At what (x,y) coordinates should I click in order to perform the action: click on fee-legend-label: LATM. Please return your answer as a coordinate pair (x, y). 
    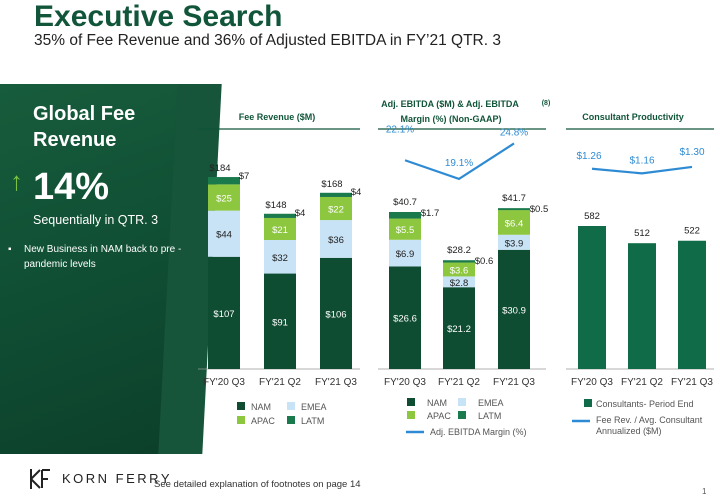
    Looking at the image, I should click on (312, 421).